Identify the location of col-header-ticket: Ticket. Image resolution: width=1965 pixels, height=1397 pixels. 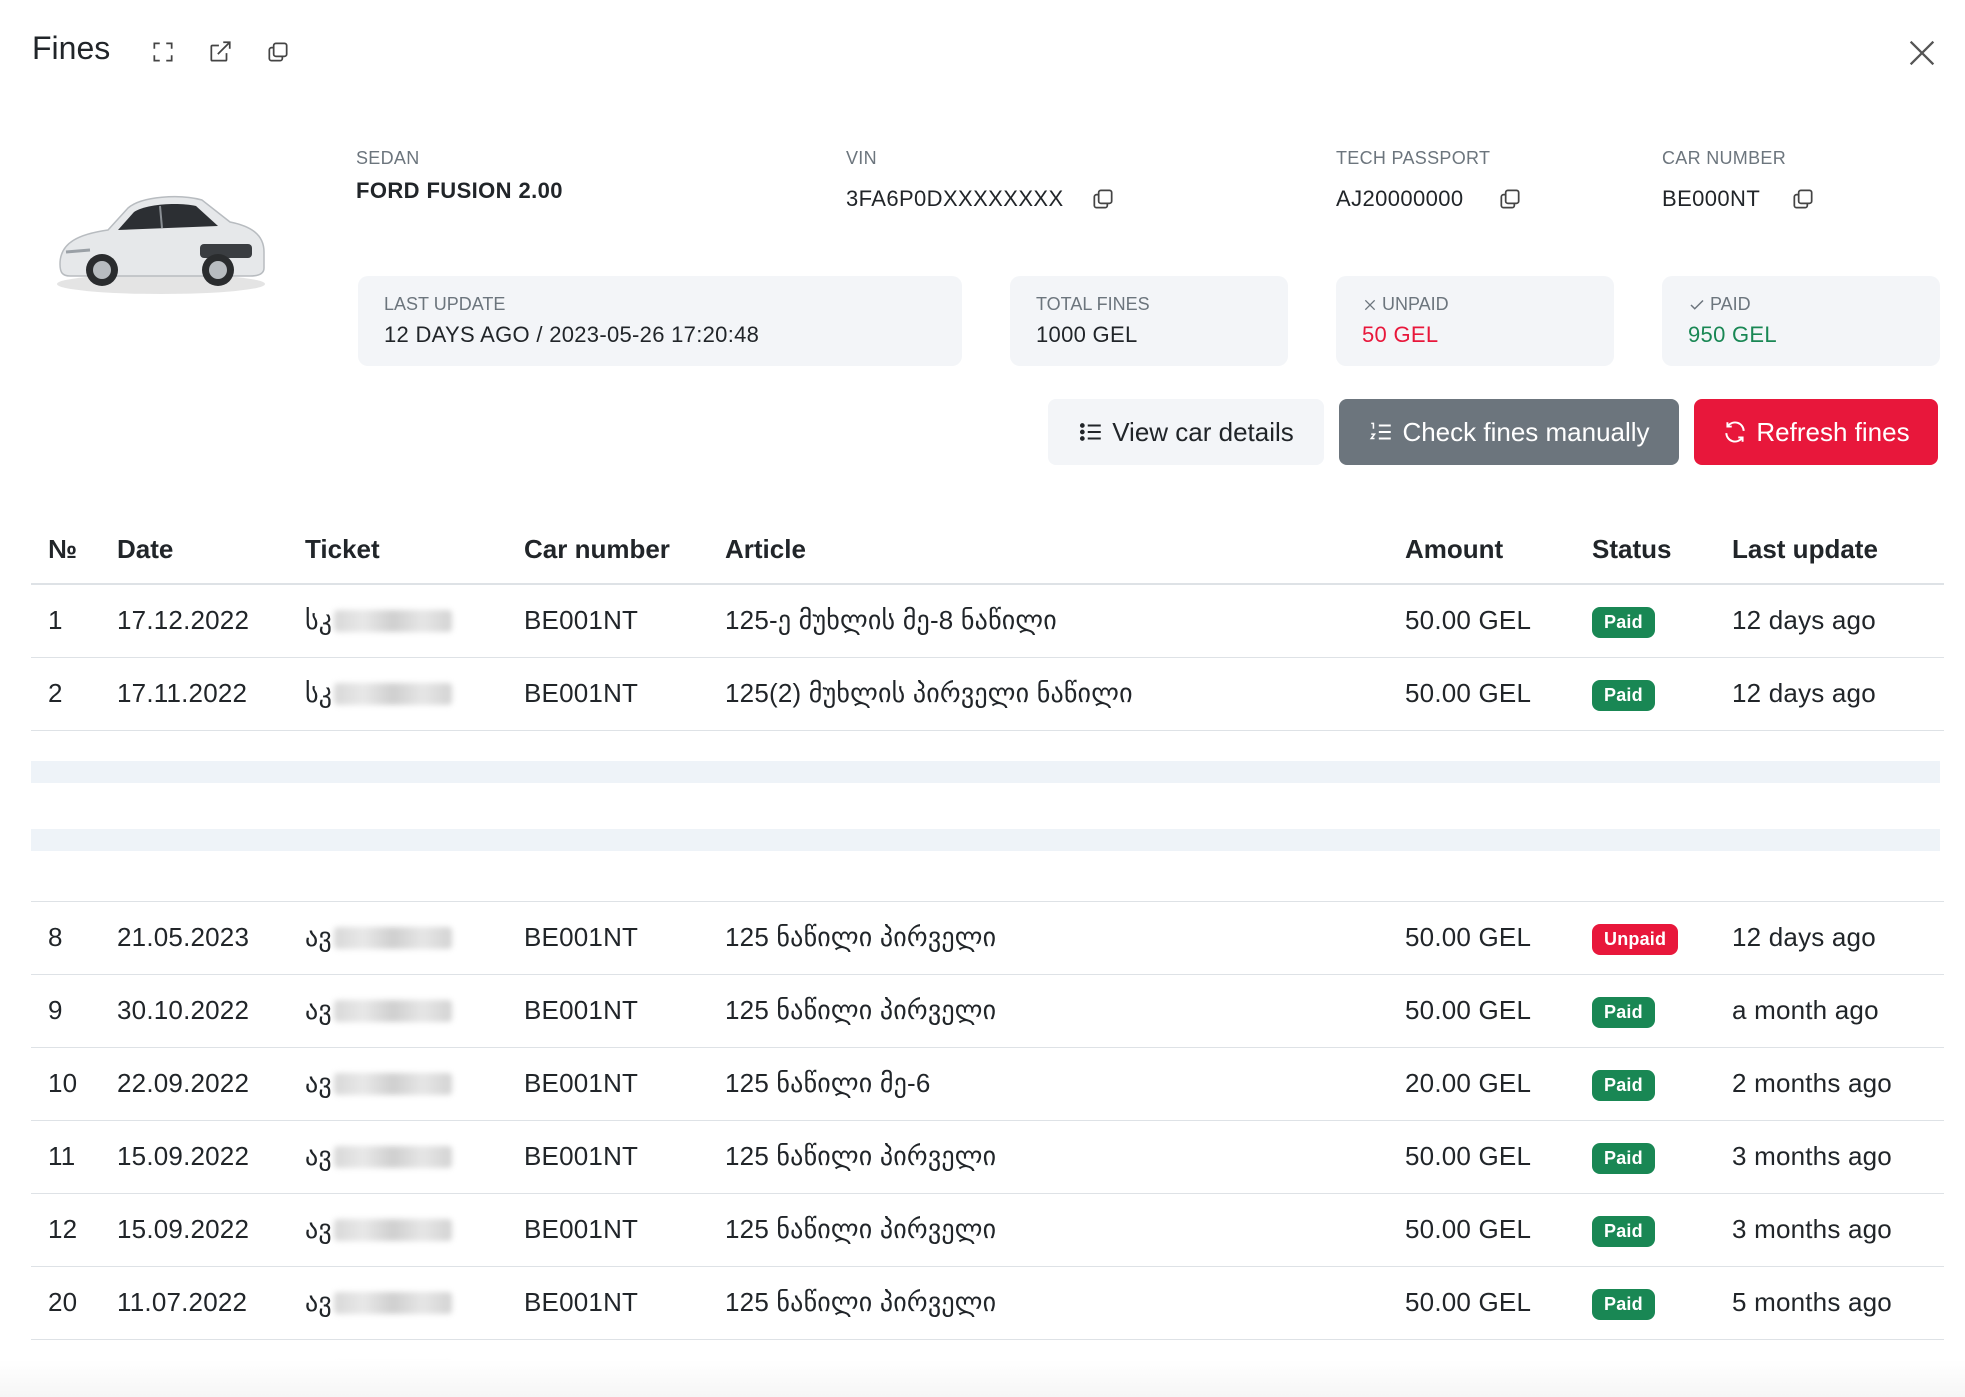
(397, 550).